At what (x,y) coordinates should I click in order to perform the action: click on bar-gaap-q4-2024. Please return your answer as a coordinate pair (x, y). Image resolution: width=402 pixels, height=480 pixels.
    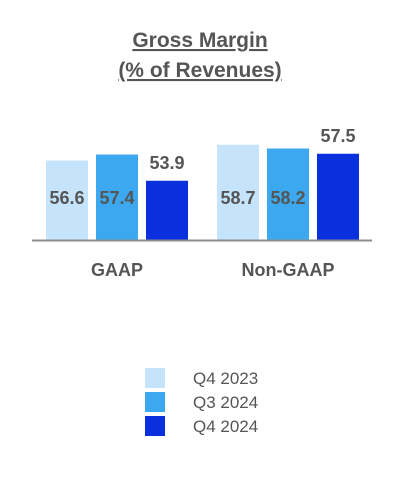
    Looking at the image, I should click on (167, 210).